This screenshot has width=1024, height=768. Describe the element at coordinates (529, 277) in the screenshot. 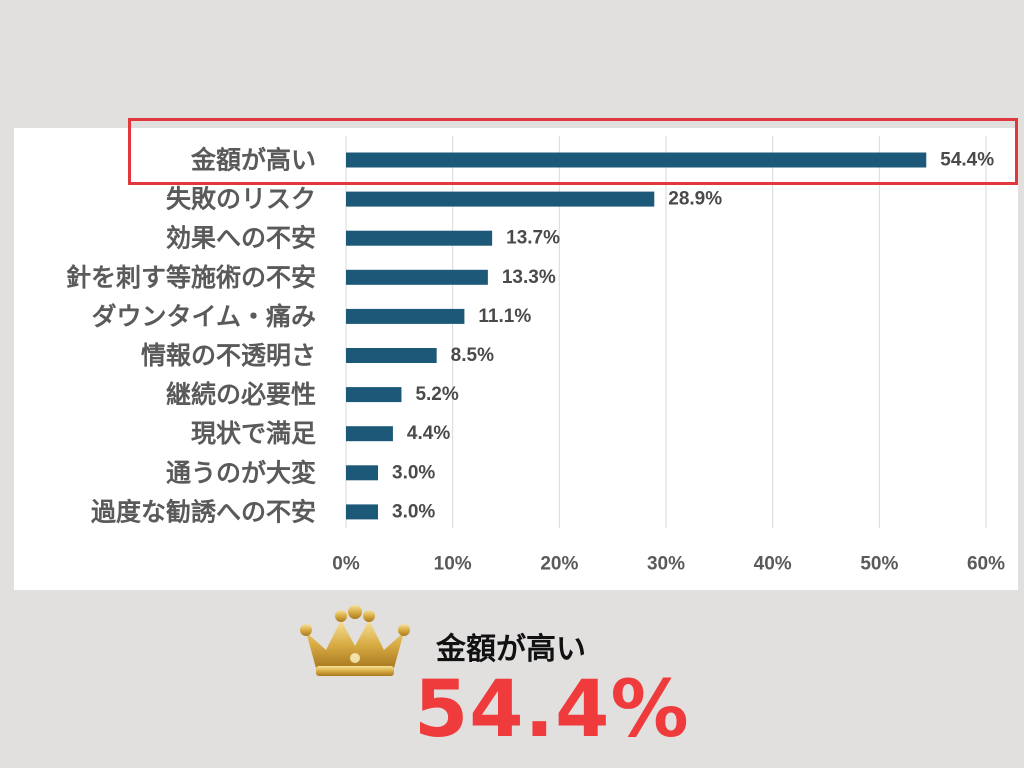

I see `value-label: 13.3%` at that location.